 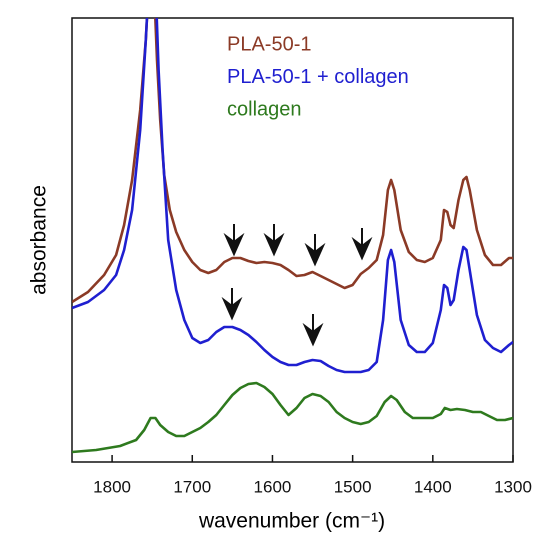 What do you see at coordinates (112, 486) in the screenshot?
I see `x-tick-label: 1800` at bounding box center [112, 486].